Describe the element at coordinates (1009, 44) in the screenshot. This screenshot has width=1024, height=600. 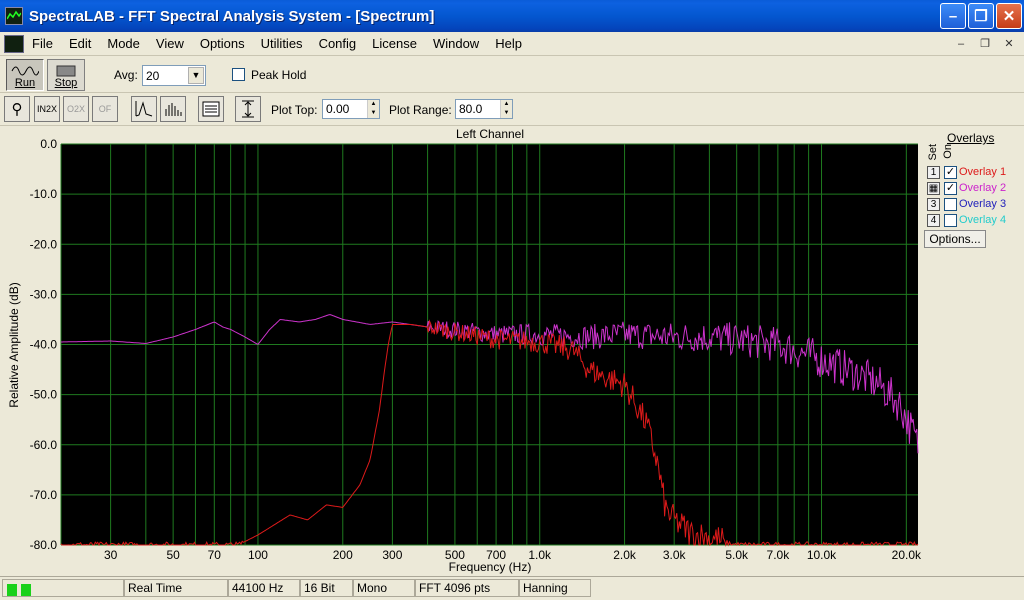
I see `mdi-close-icon: ✕` at that location.